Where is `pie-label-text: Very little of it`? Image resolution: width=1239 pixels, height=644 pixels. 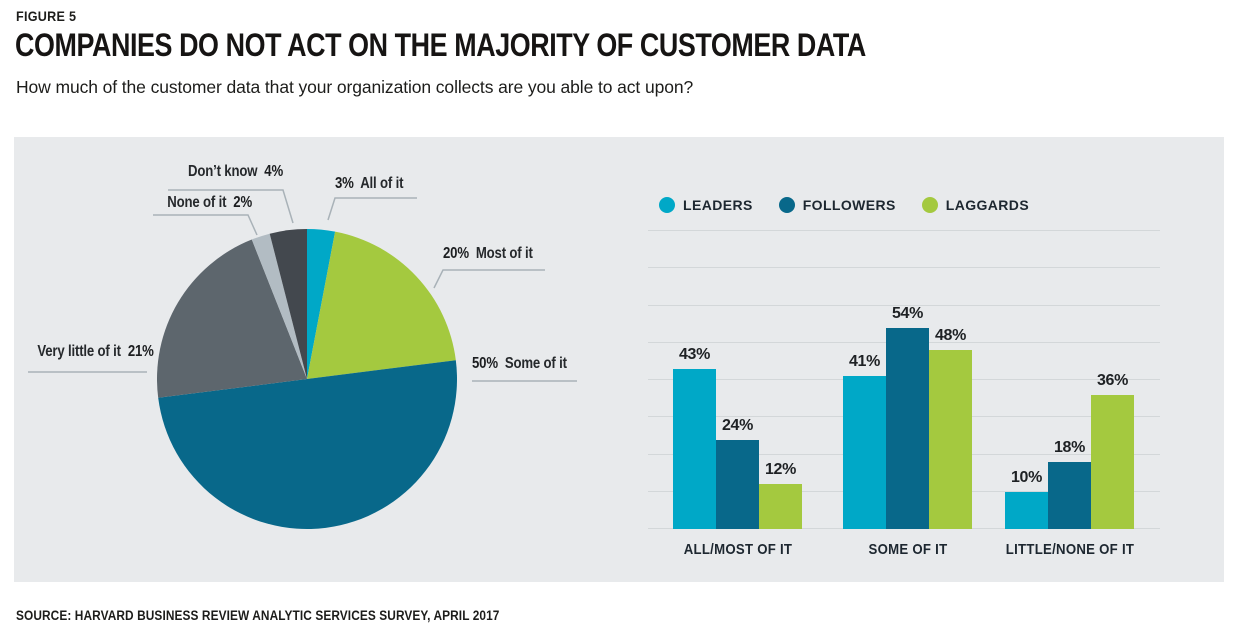 pie-label-text: Very little of it is located at coordinates (79, 351).